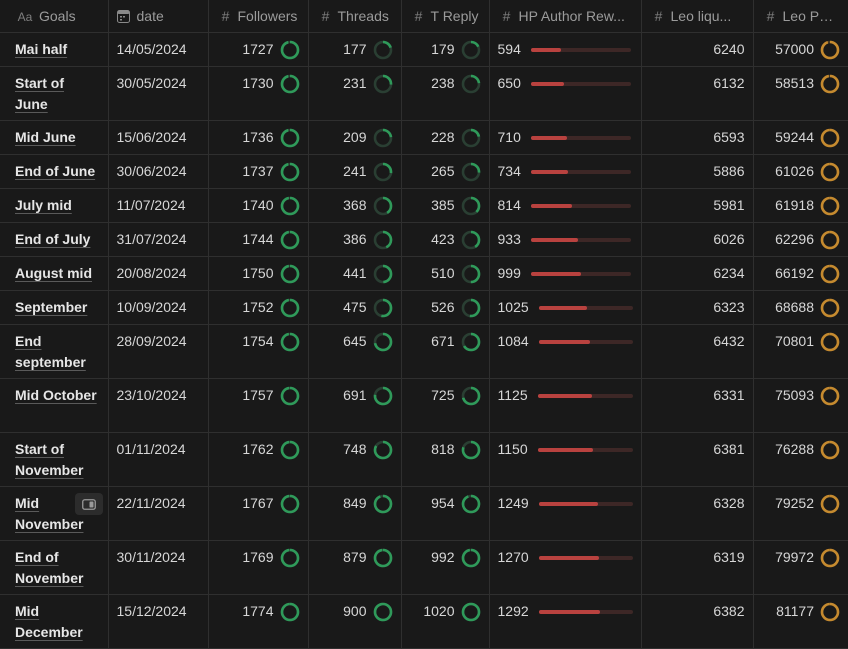 This screenshot has height=649, width=848. I want to click on goal-title: Start of June, so click(39, 93).